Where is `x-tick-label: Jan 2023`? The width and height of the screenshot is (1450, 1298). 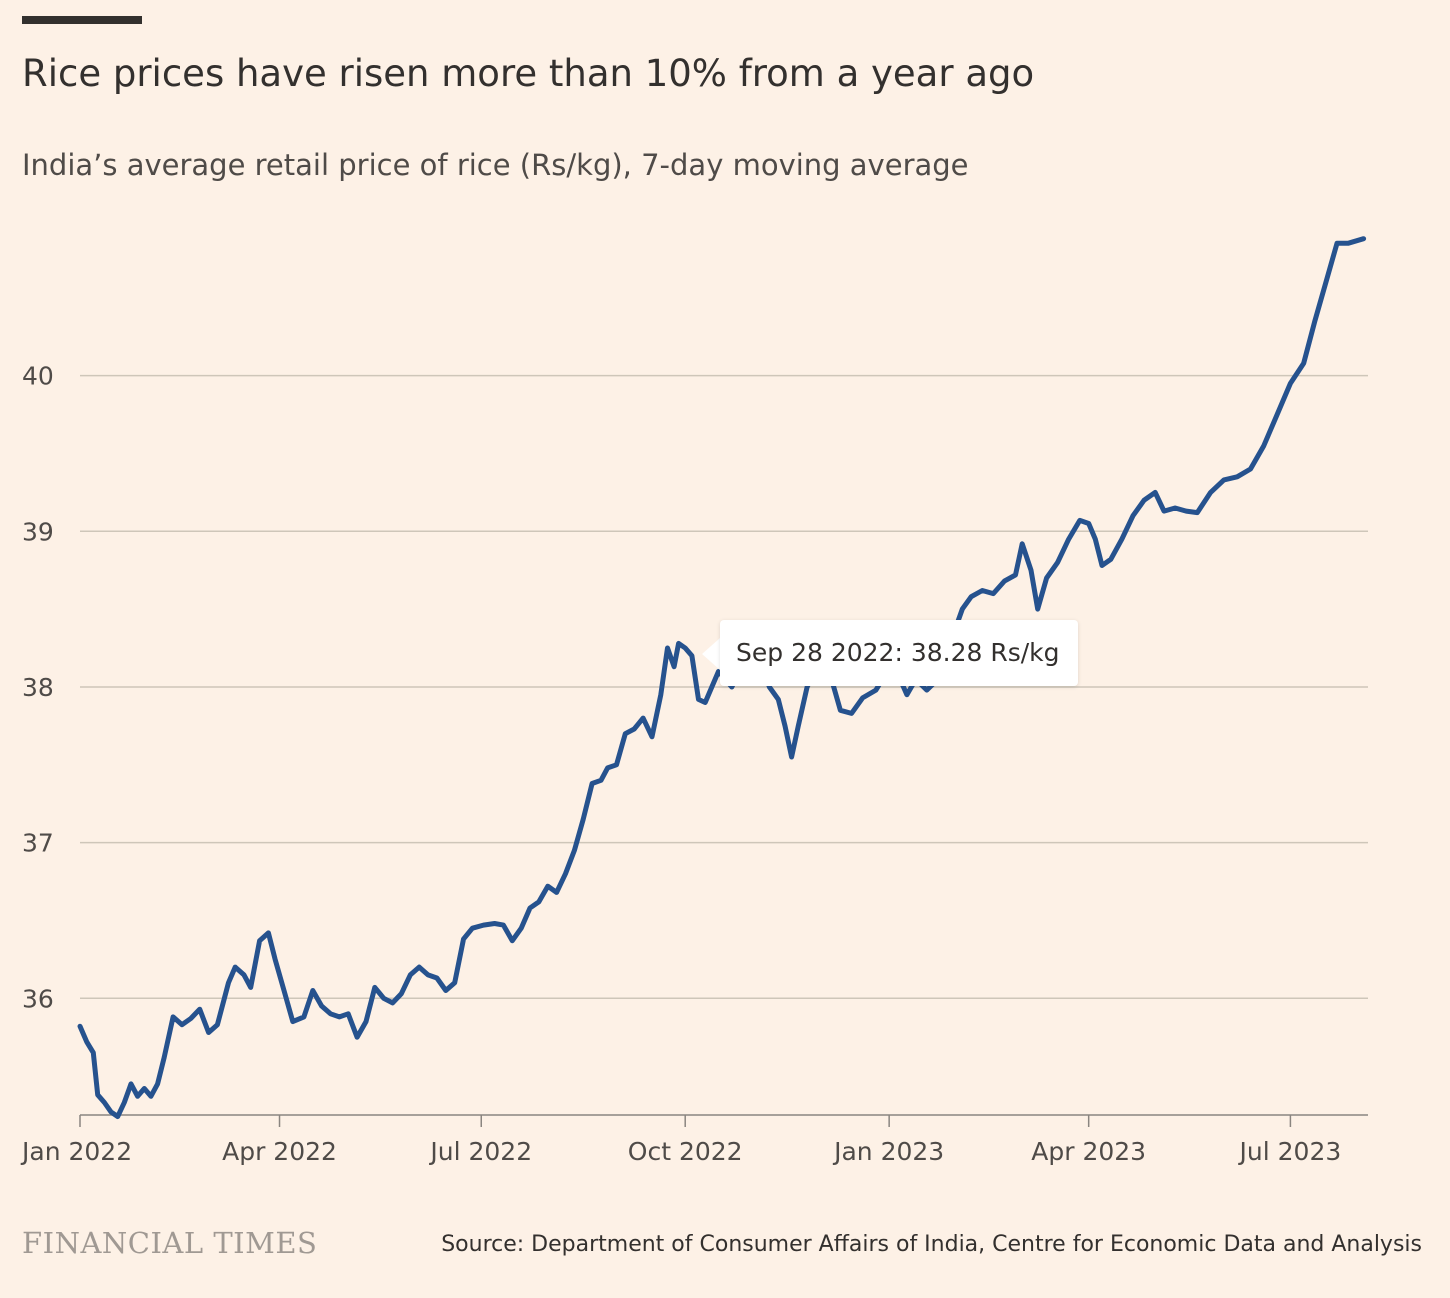
x-tick-label: Jan 2023 is located at coordinates (888, 1151).